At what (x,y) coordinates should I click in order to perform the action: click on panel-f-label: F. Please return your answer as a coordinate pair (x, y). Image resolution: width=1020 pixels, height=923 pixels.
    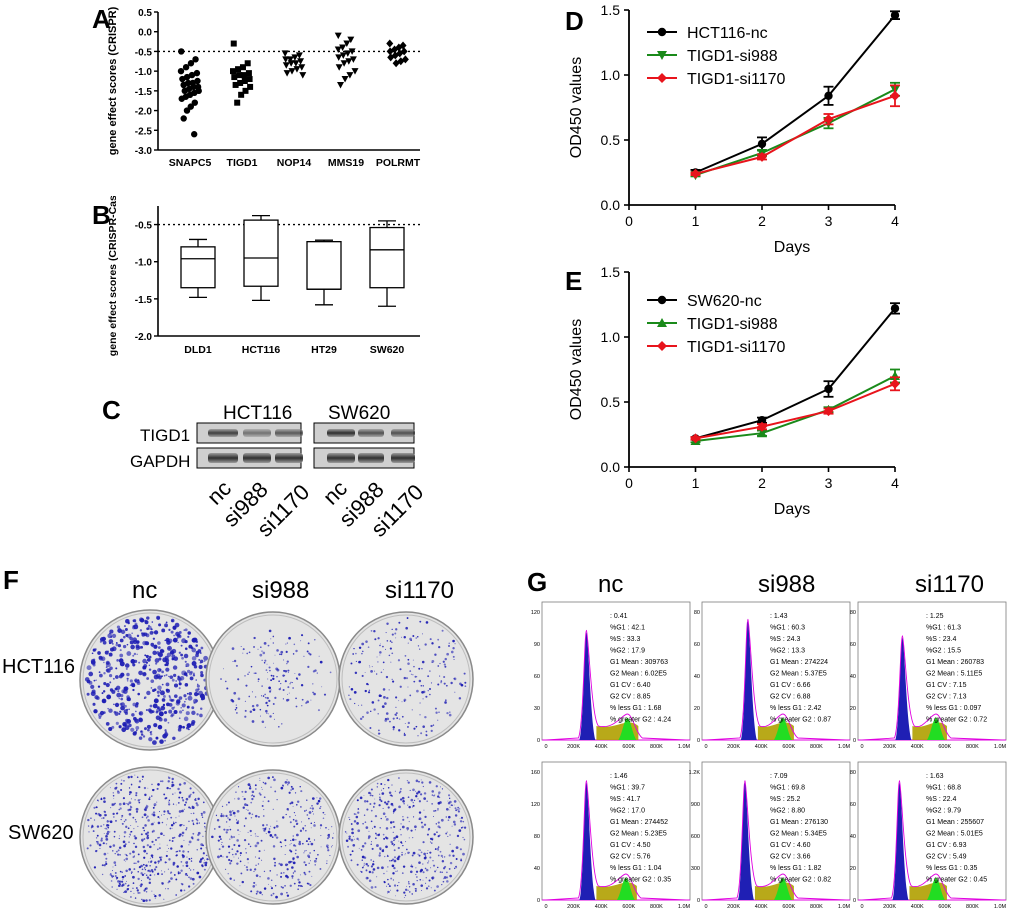
    Looking at the image, I should click on (11, 580).